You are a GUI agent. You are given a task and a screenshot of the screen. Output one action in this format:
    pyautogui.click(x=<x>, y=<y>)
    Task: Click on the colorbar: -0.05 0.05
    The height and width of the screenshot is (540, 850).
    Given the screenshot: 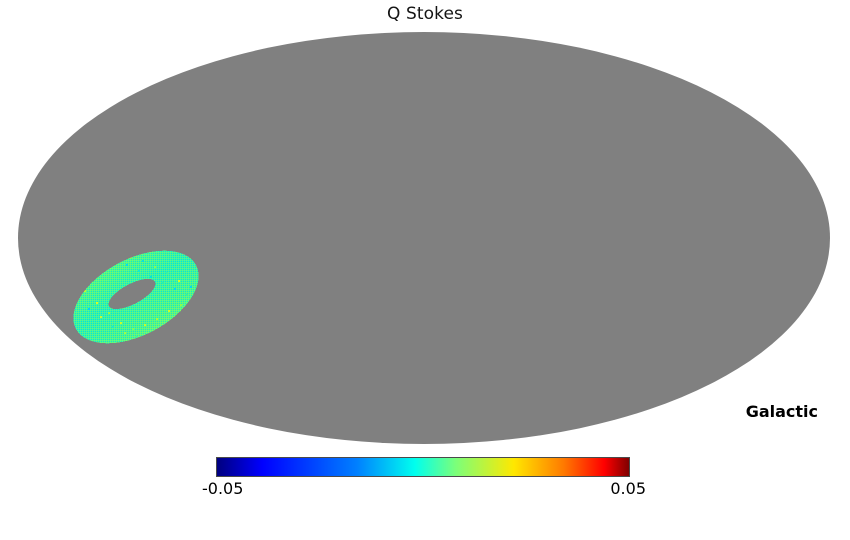 What is the action you would take?
    pyautogui.click(x=424, y=477)
    